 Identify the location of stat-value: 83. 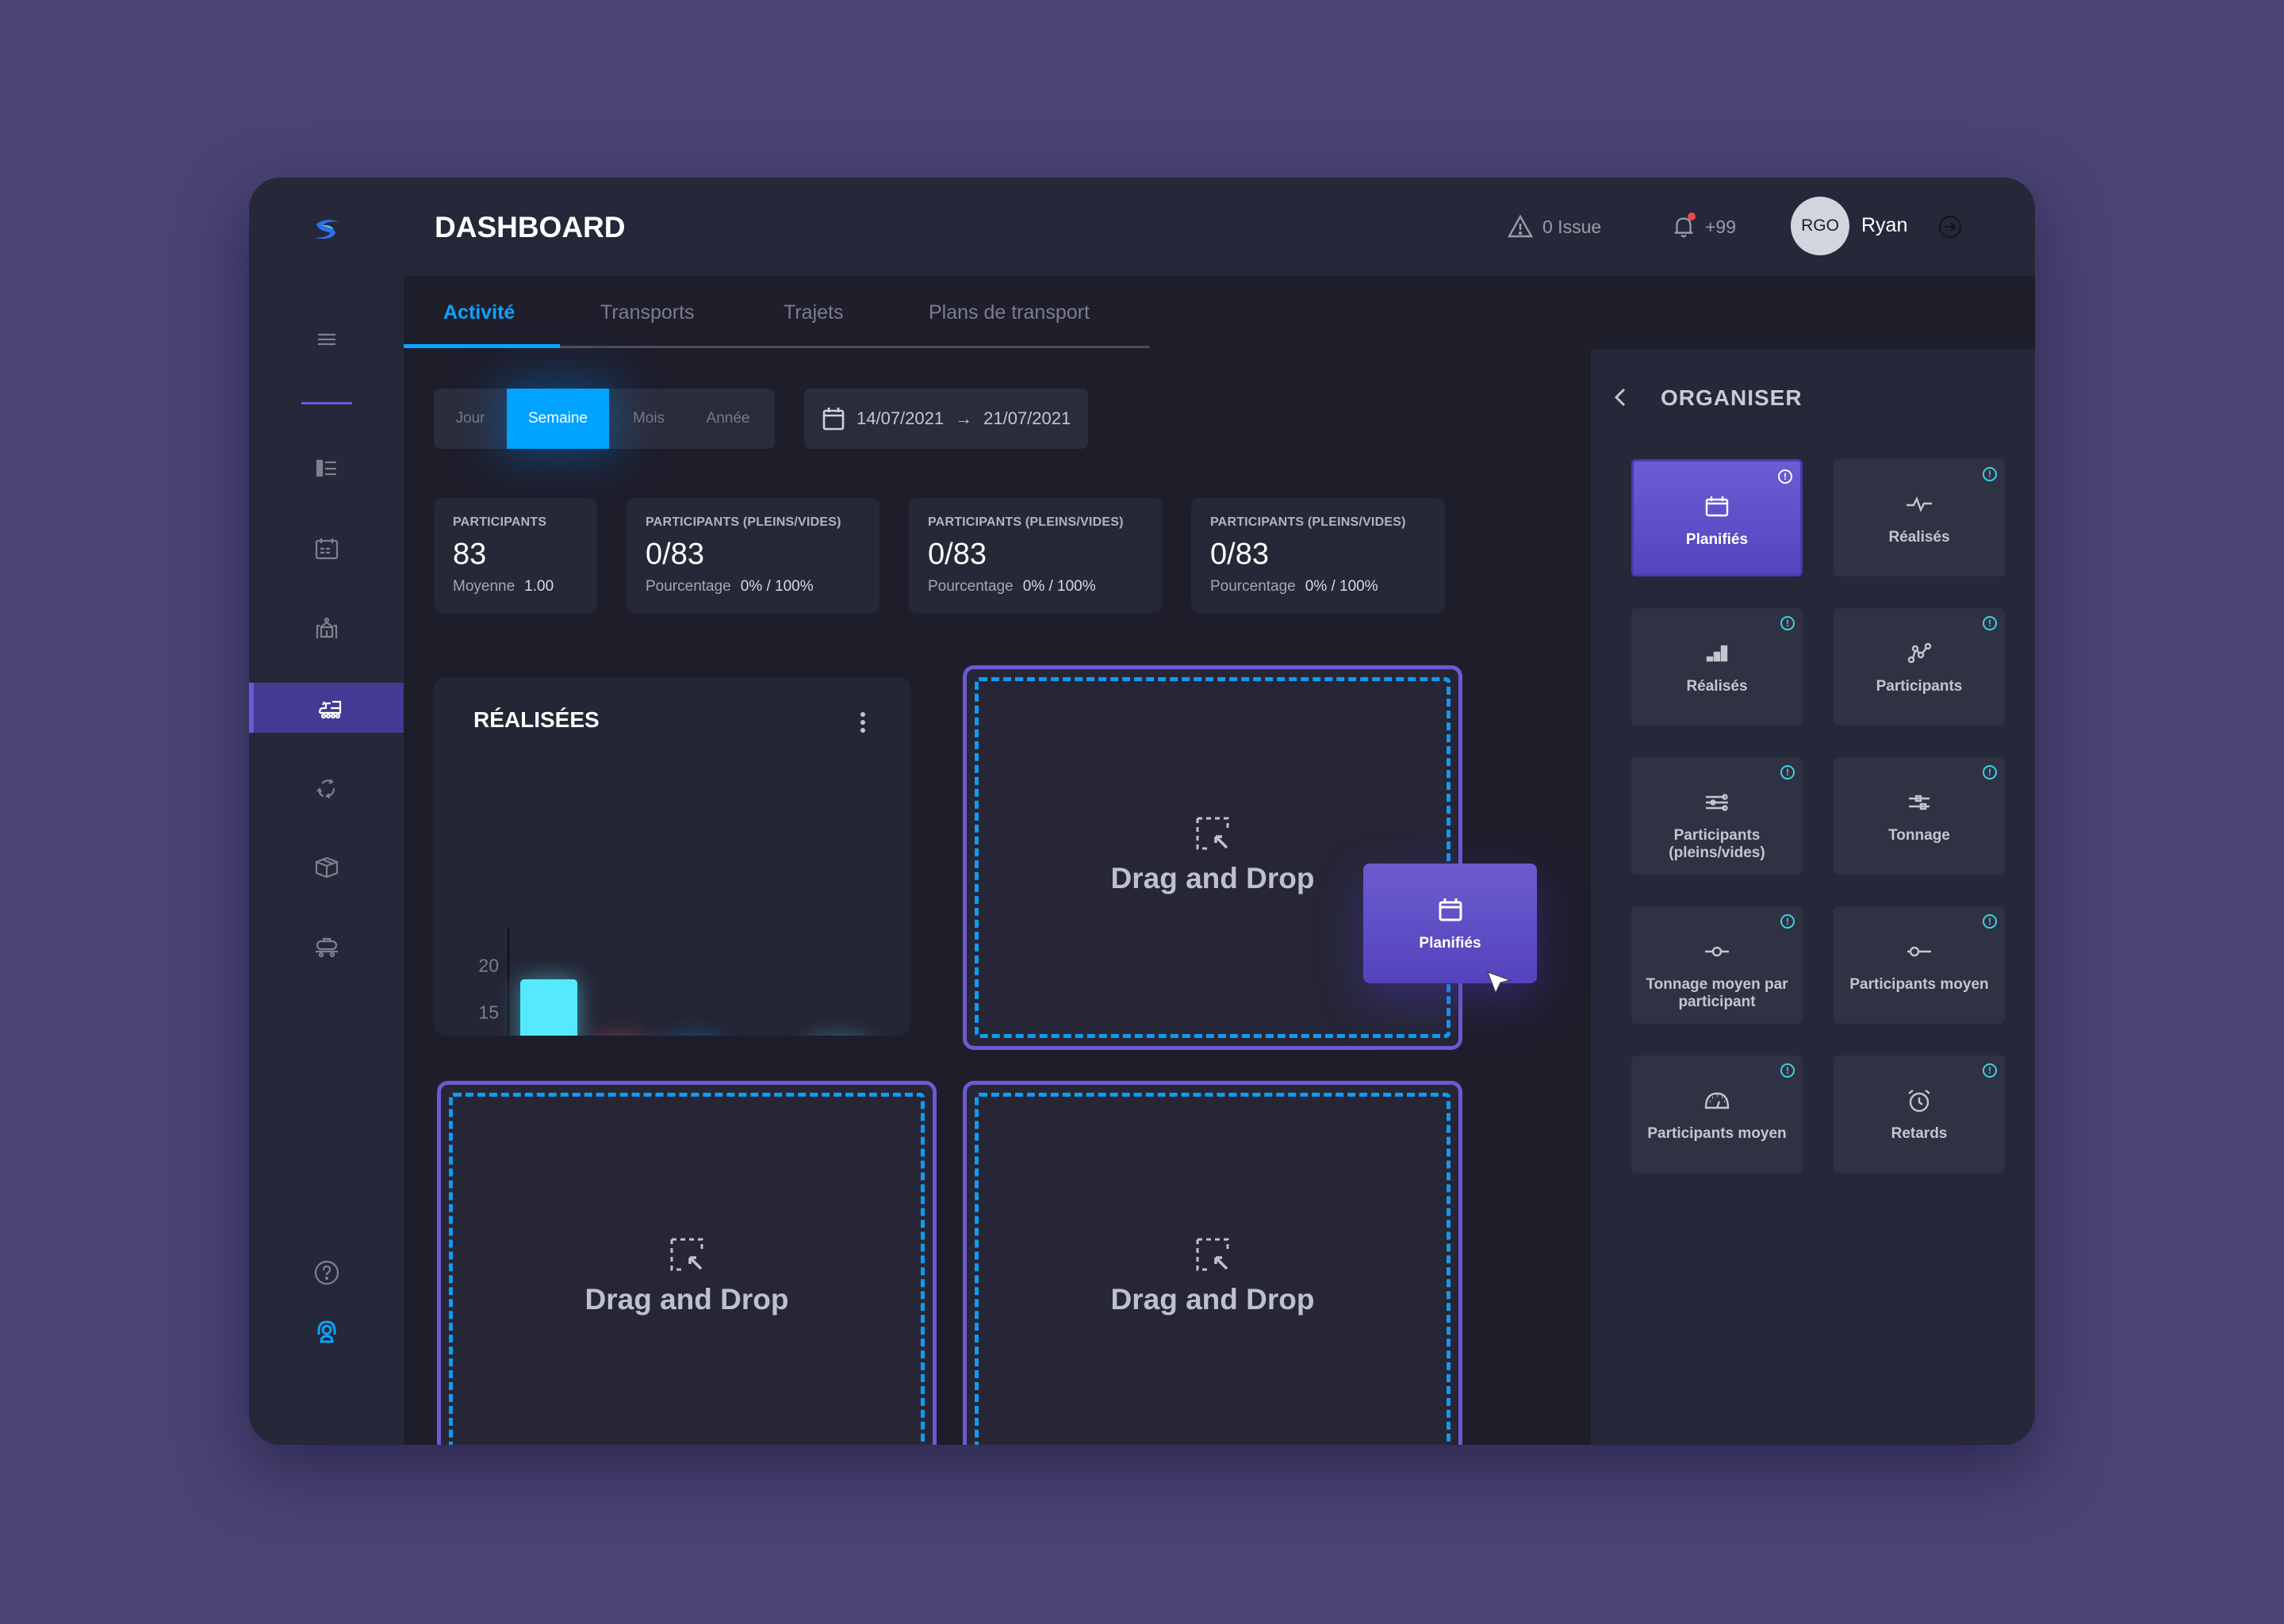
(470, 554).